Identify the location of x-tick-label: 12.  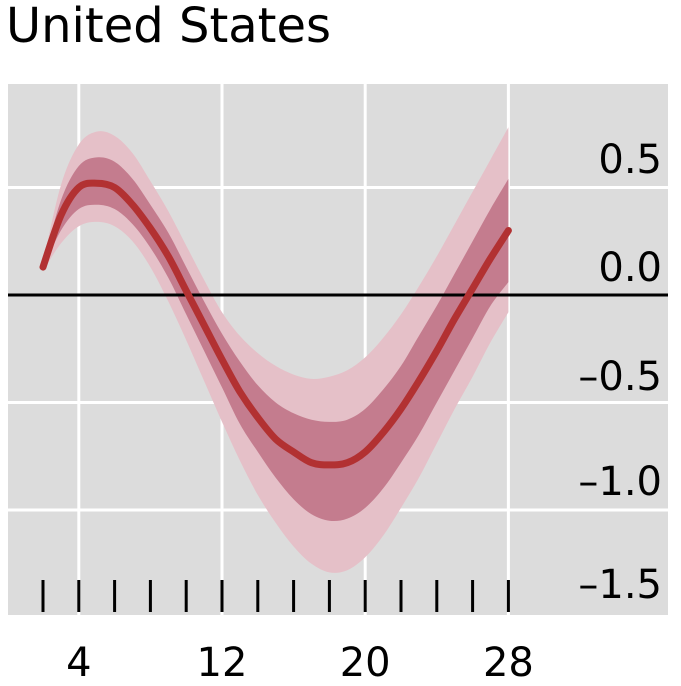
(222, 663).